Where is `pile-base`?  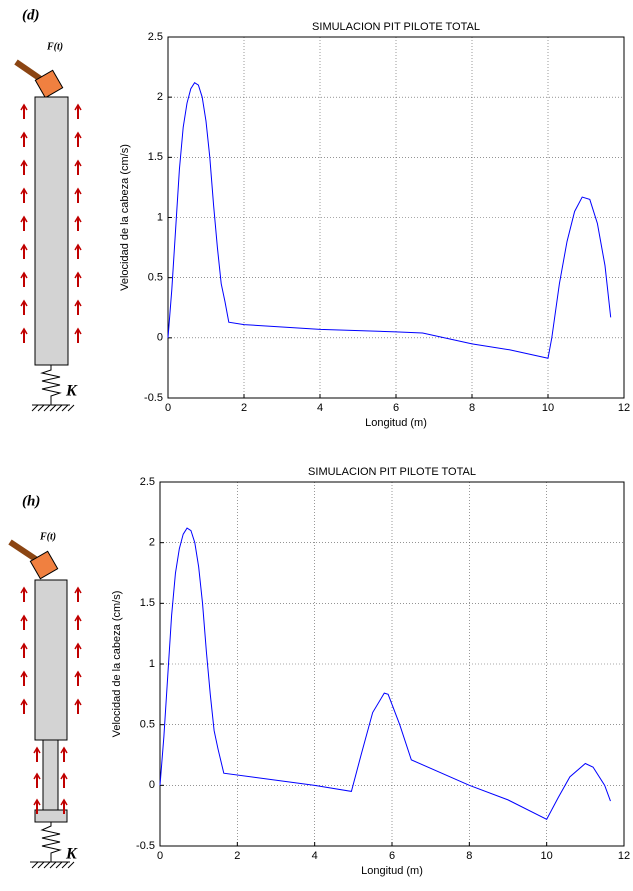
pile-base is located at coordinates (51, 816).